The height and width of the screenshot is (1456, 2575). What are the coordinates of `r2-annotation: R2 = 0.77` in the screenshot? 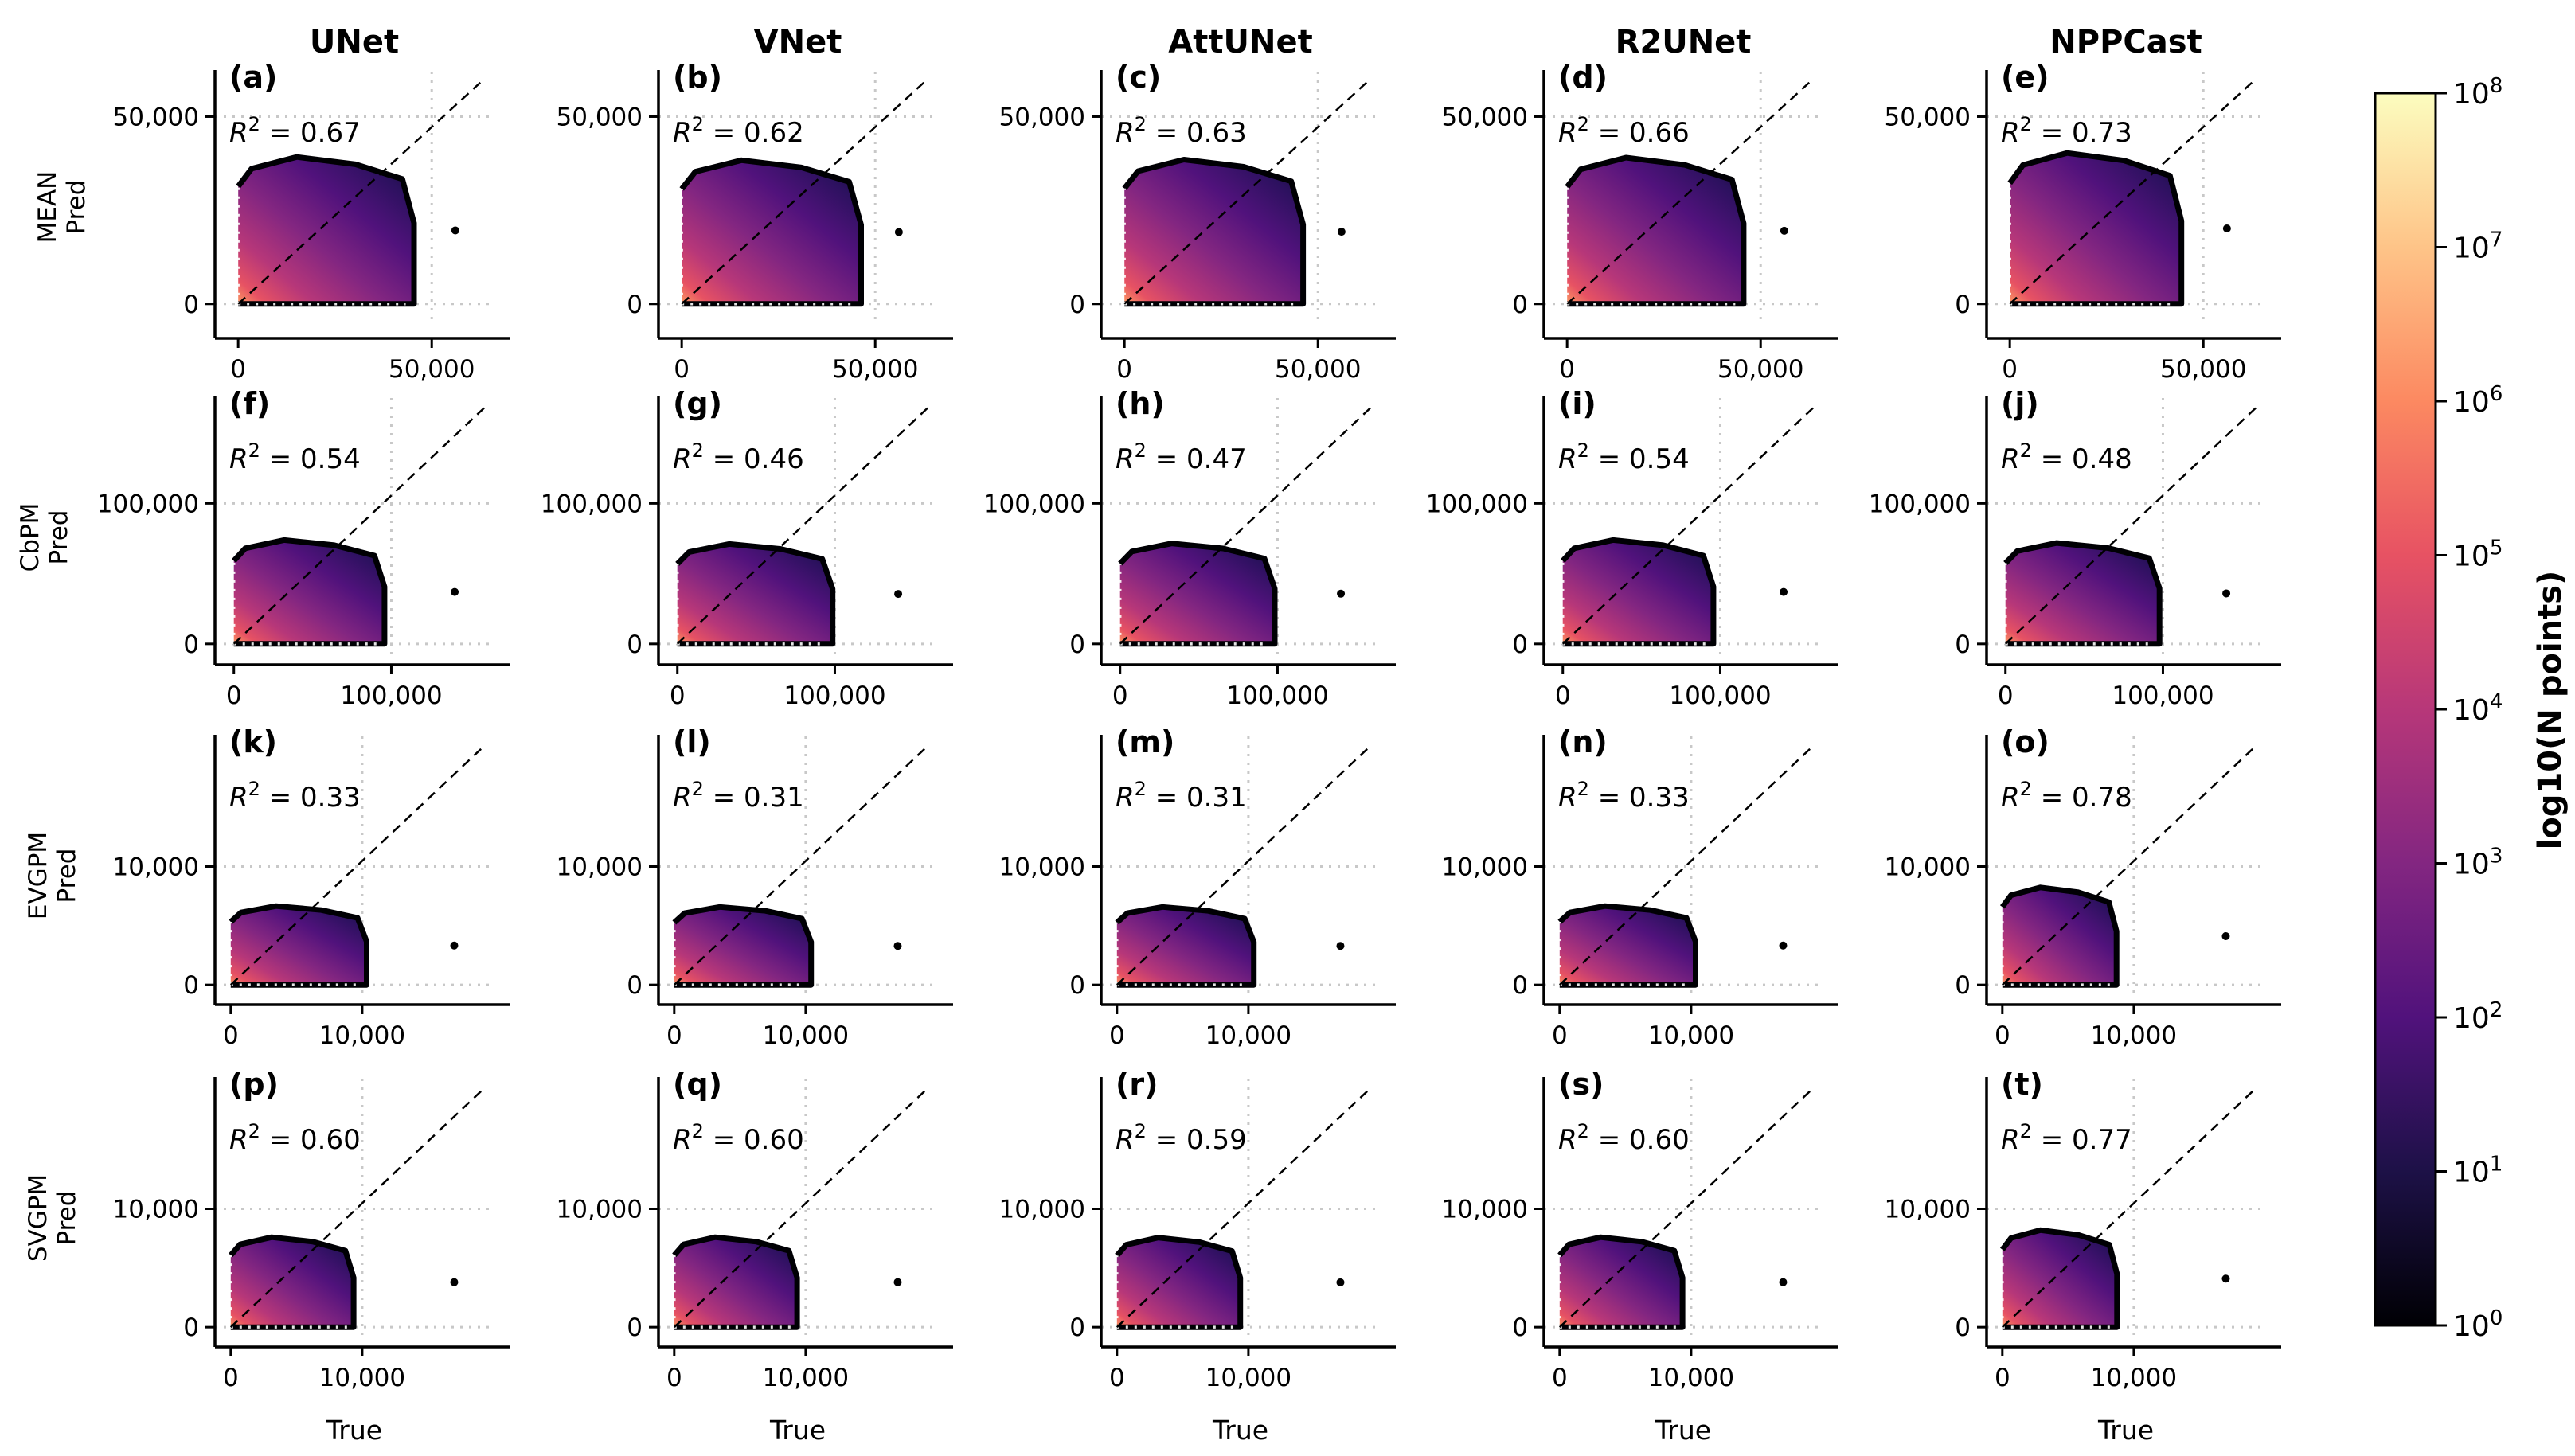 It's located at (2066, 1138).